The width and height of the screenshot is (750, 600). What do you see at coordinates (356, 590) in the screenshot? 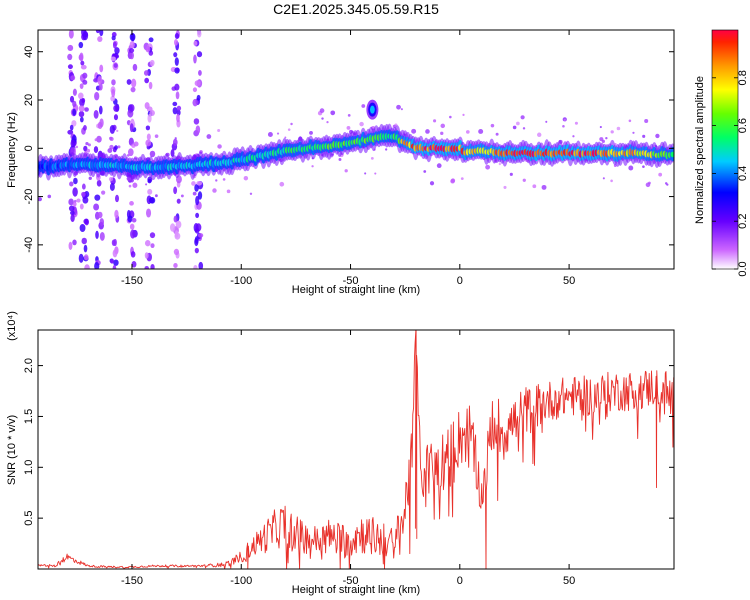
I see `snr-x-axis-label: Height of straight line (km)` at bounding box center [356, 590].